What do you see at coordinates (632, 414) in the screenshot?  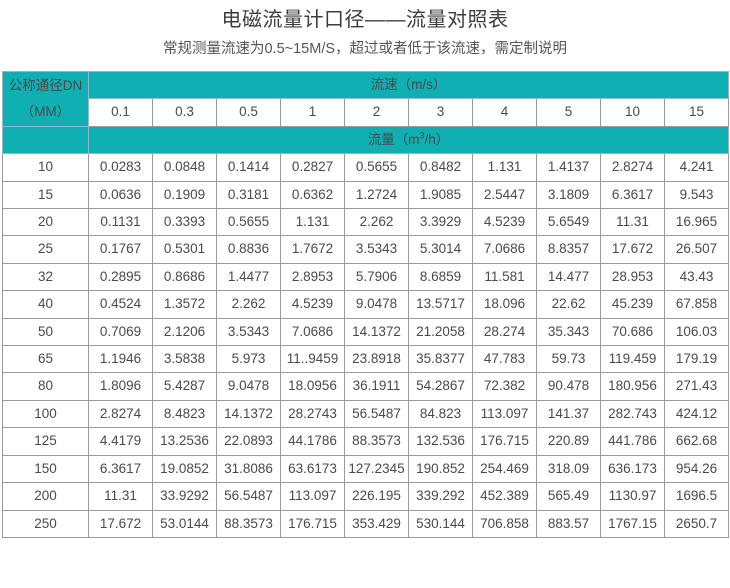 I see `flow-value-cell: 282.743` at bounding box center [632, 414].